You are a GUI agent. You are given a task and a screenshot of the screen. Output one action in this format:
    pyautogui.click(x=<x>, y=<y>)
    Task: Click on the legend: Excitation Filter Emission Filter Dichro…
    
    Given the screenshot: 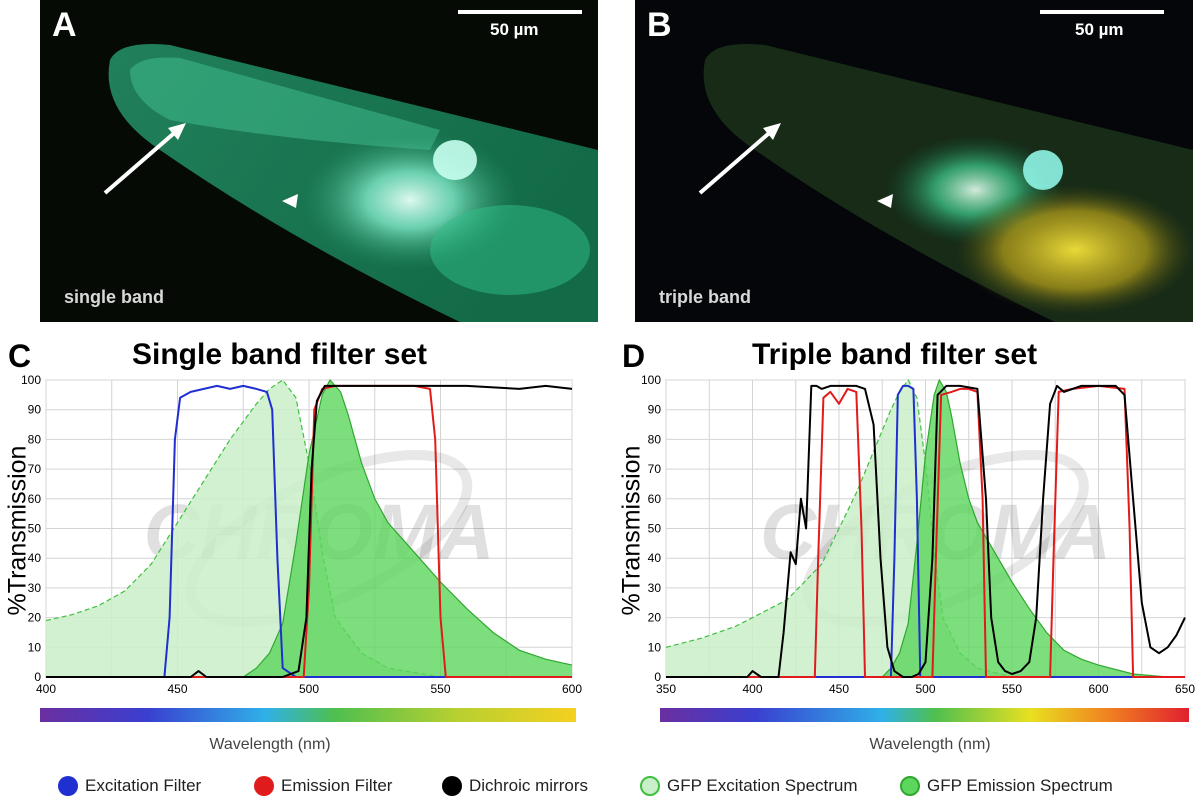 What is the action you would take?
    pyautogui.click(x=600, y=789)
    